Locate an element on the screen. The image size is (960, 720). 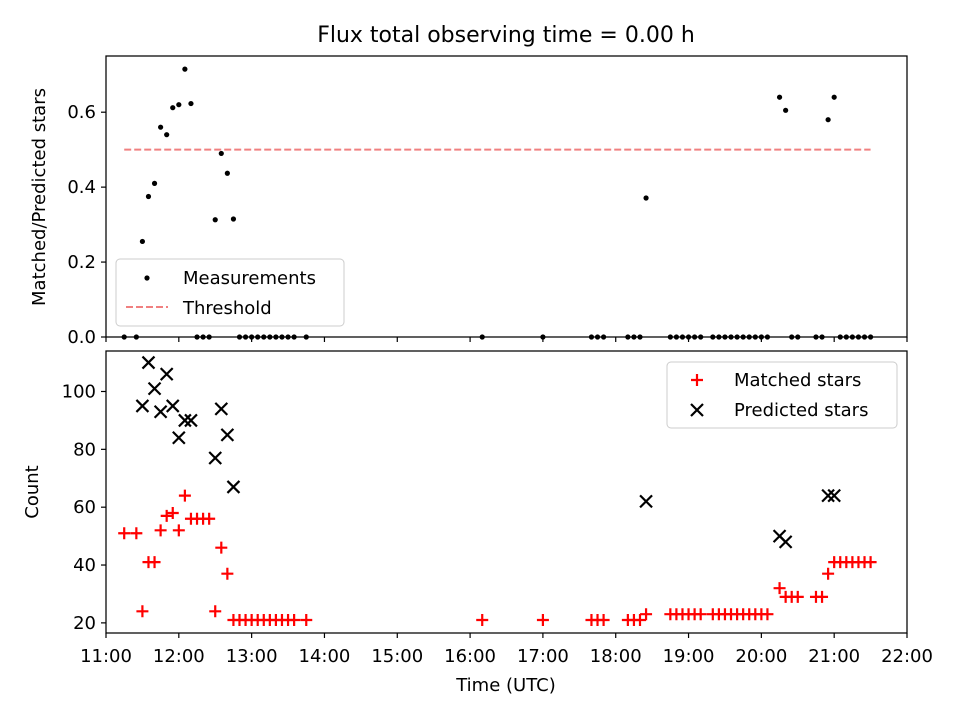
count-x-tick-label: 20:00 is located at coordinates (761, 656).